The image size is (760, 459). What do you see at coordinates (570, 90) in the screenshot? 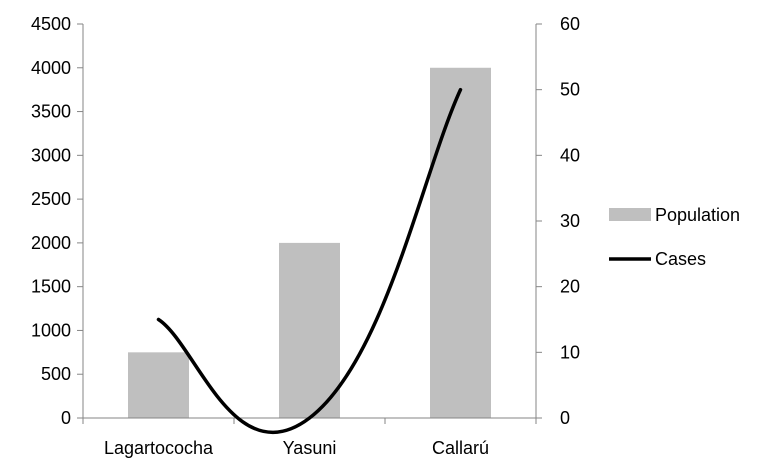
I see `right-tick-label: 50` at bounding box center [570, 90].